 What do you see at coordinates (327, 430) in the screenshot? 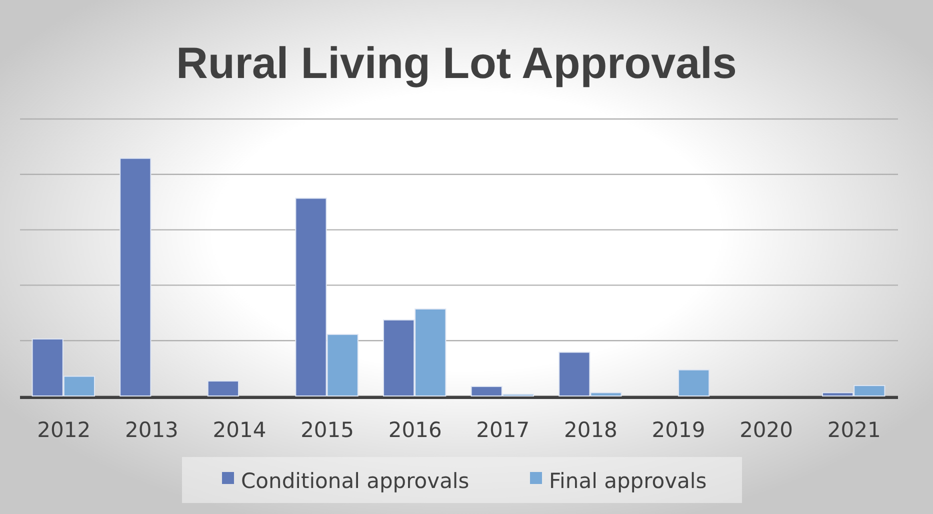
I see `x-tick-label: 2015` at bounding box center [327, 430].